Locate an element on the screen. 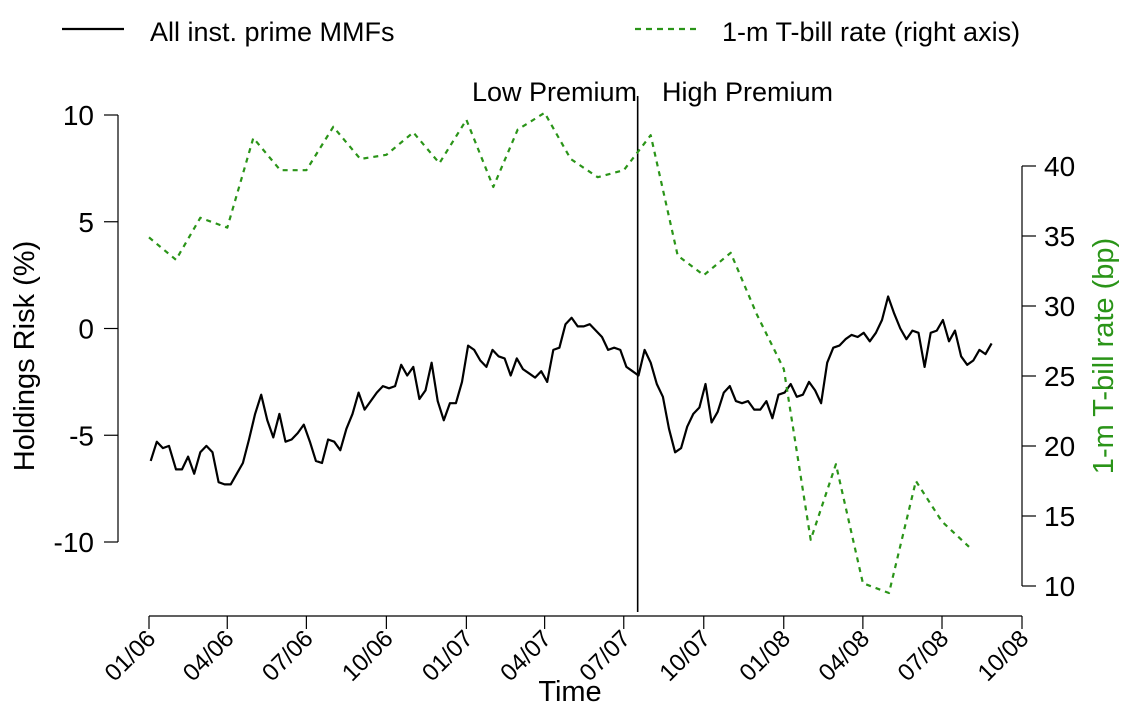 The image size is (1124, 708). x-tick-label: 10/06 is located at coordinates (368, 656).